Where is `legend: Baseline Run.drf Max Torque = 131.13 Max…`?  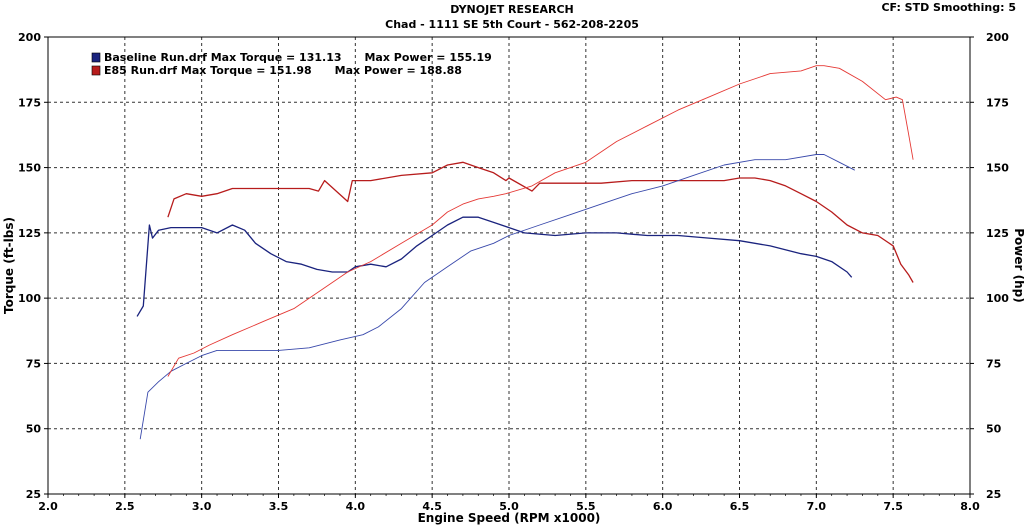
legend: Baseline Run.drf Max Torque = 131.13 Max… is located at coordinates (291, 64).